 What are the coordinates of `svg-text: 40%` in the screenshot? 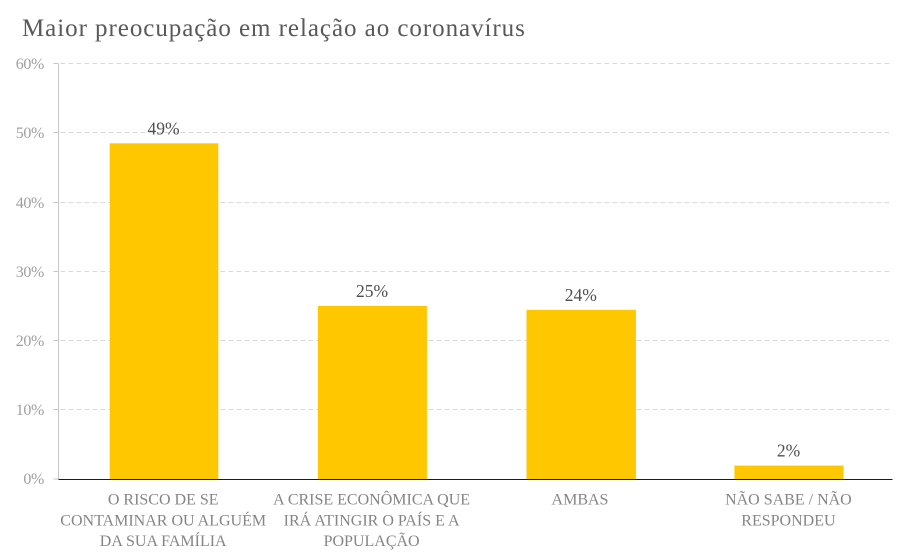 It's located at (30, 203).